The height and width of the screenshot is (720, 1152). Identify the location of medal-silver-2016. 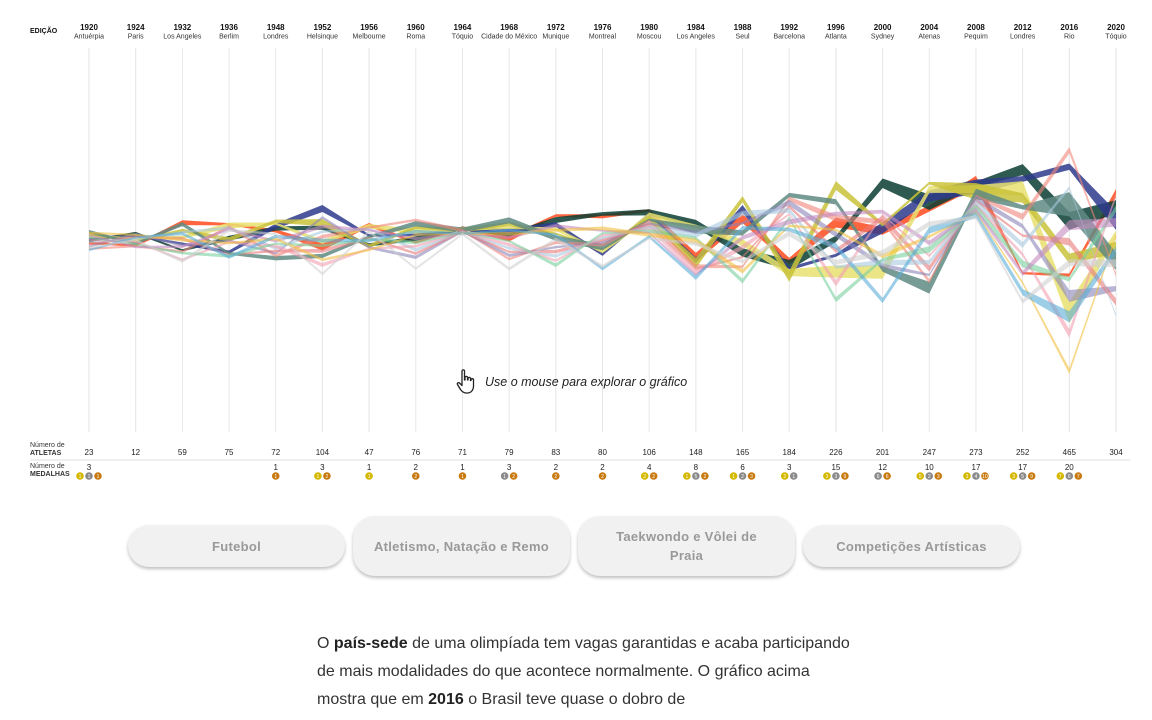
(1069, 476).